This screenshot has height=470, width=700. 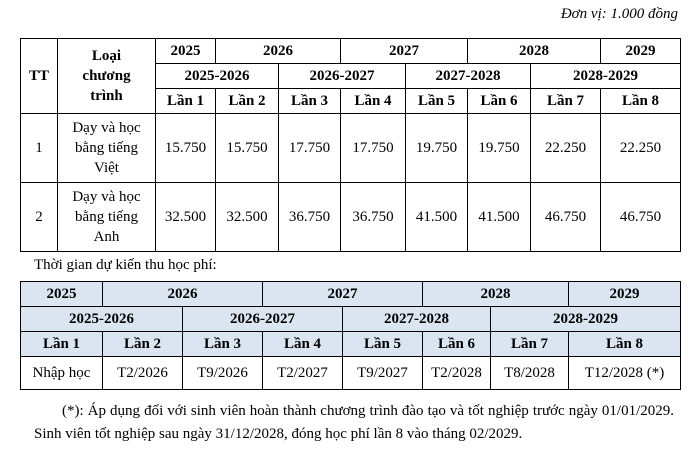 I want to click on schedule-label: Thời gian dự kiến thu học phí:, so click(x=125, y=265).